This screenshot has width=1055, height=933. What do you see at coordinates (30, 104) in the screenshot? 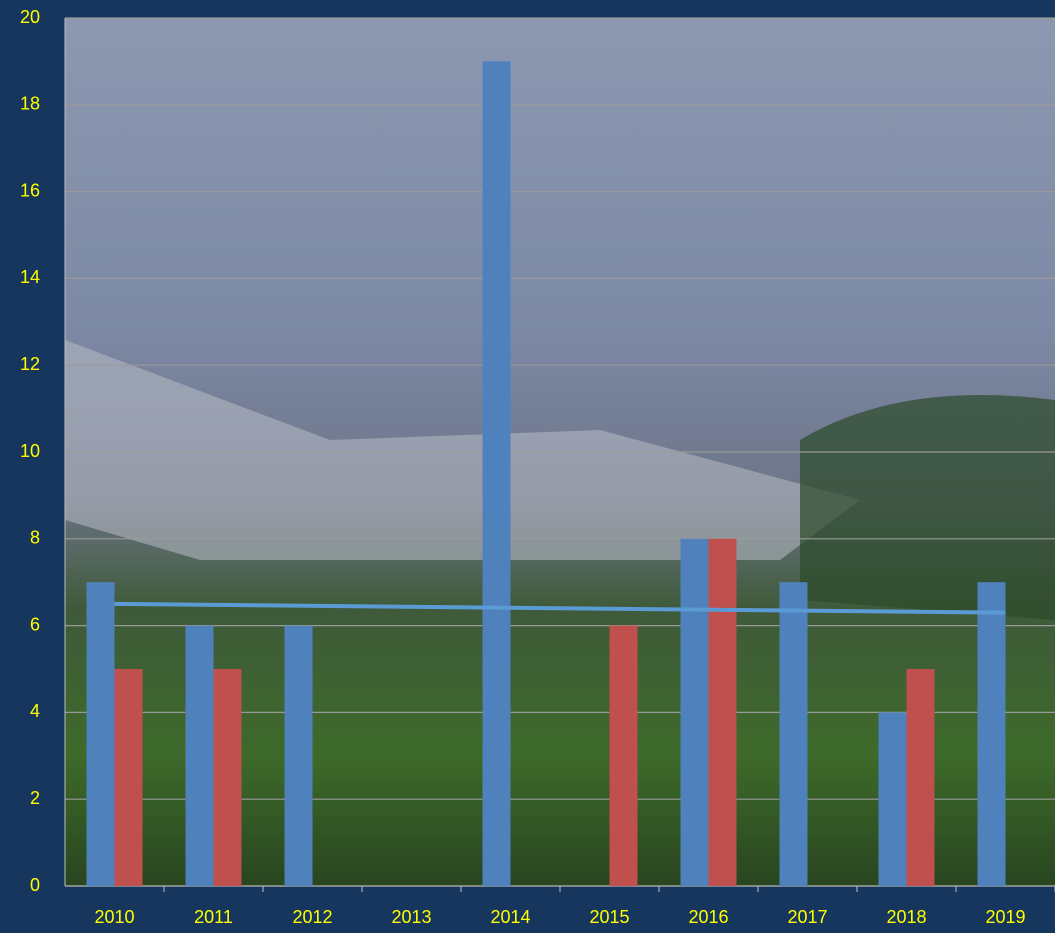
I see `y-tick-label: 18` at bounding box center [30, 104].